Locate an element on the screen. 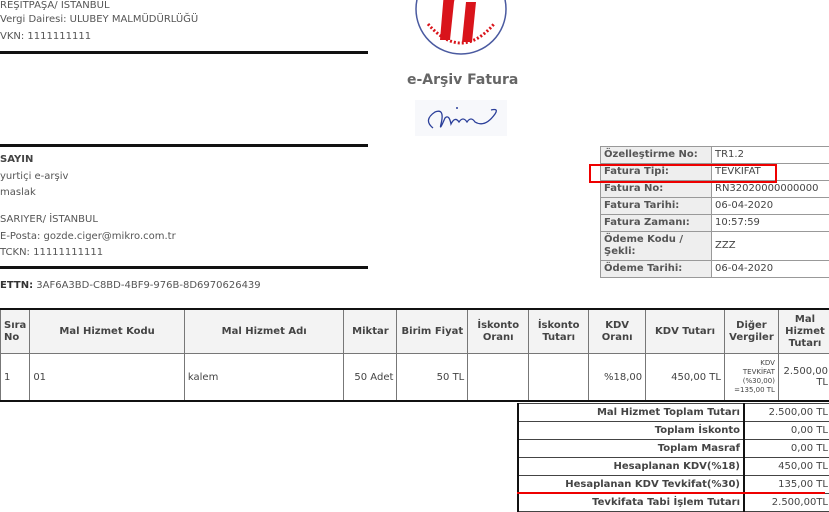 Image resolution: width=829 pixels, height=512 pixels. col-header: Mal Hizmet Kodu is located at coordinates (107, 331).